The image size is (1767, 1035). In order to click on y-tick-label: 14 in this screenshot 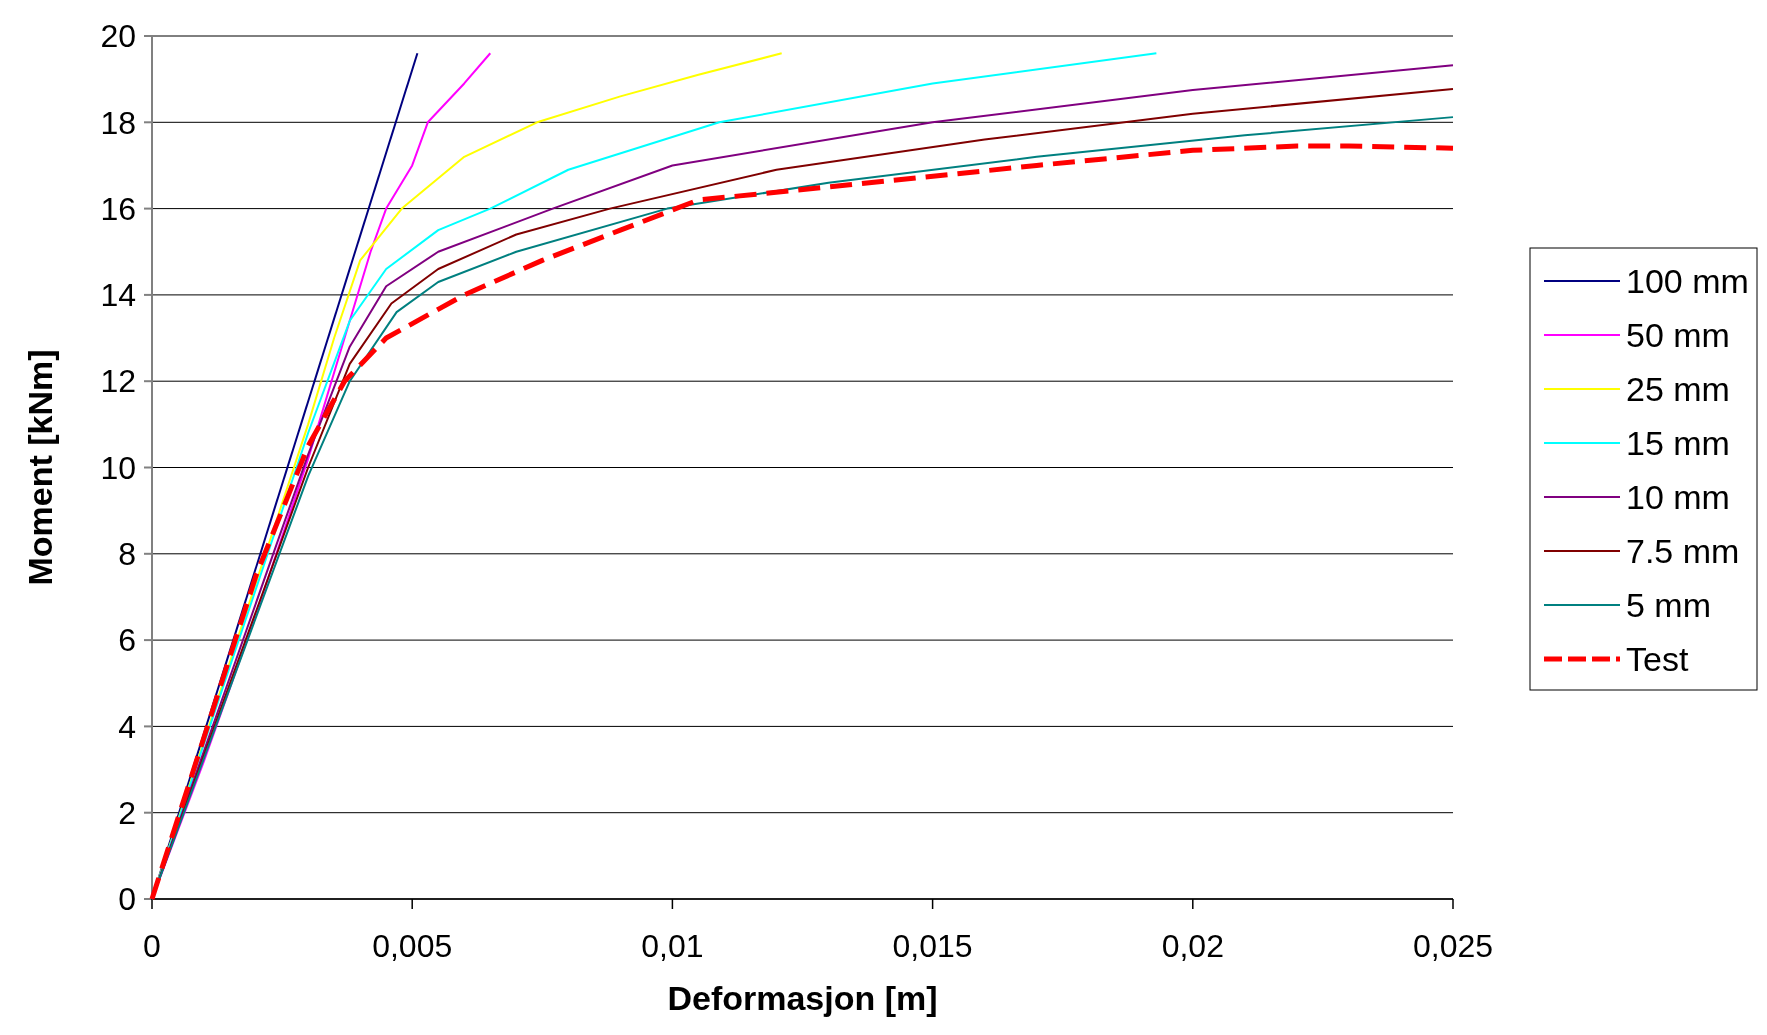, I will do `click(118, 295)`.